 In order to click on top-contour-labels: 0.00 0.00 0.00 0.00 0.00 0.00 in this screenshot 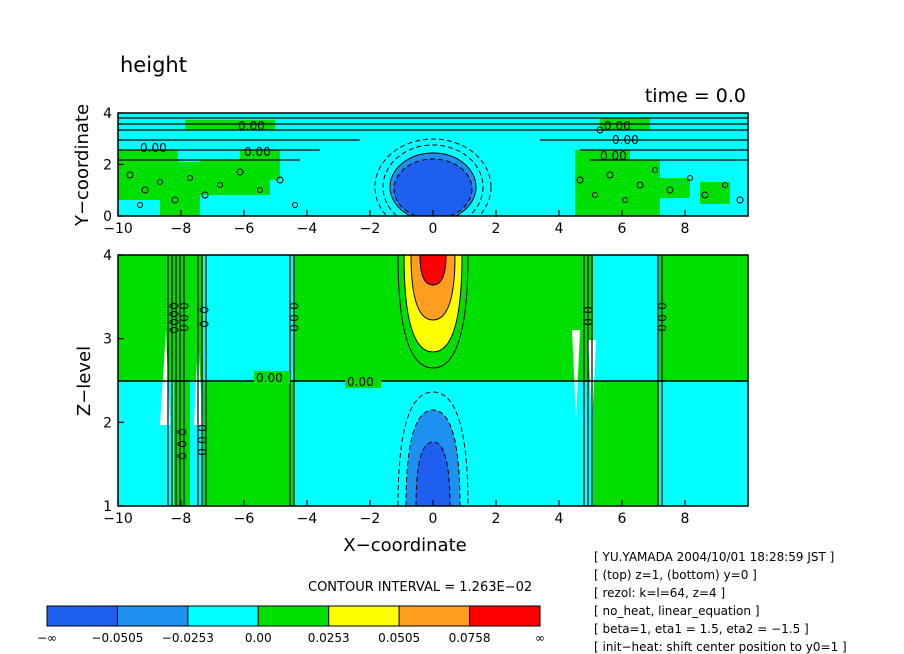, I will do `click(389, 141)`.